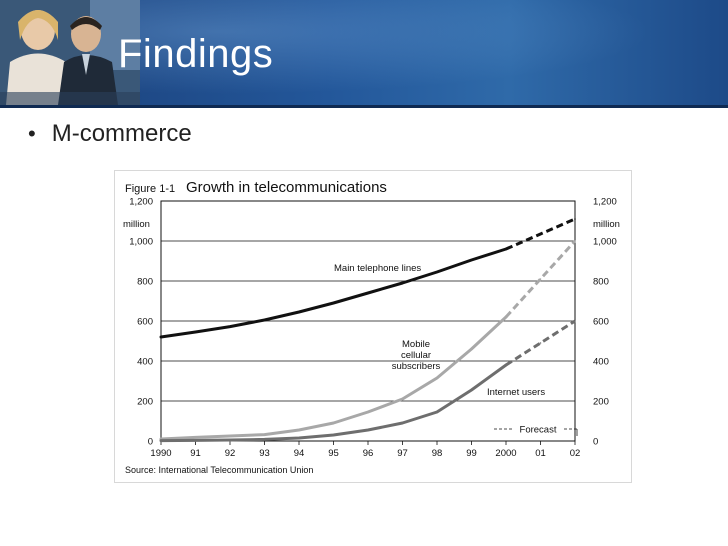  Describe the element at coordinates (145, 282) in the screenshot. I see `y-tick-label-left: 800` at that location.